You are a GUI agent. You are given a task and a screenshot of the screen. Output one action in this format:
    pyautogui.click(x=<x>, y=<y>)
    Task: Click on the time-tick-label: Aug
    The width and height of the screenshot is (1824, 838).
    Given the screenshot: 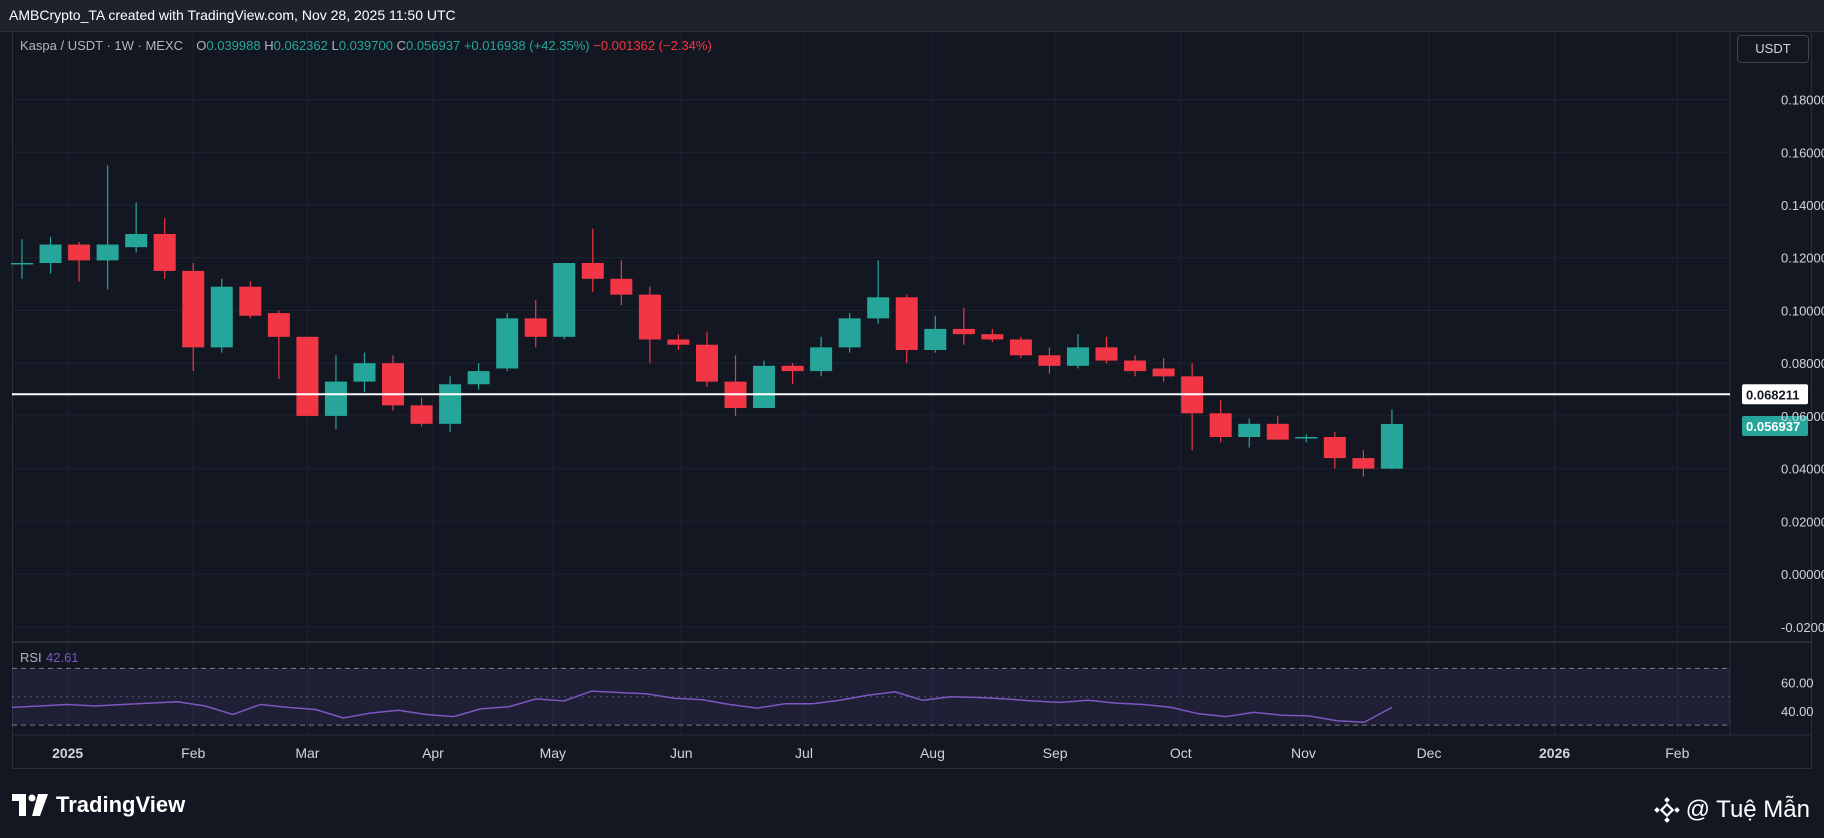 What is the action you would take?
    pyautogui.click(x=932, y=753)
    